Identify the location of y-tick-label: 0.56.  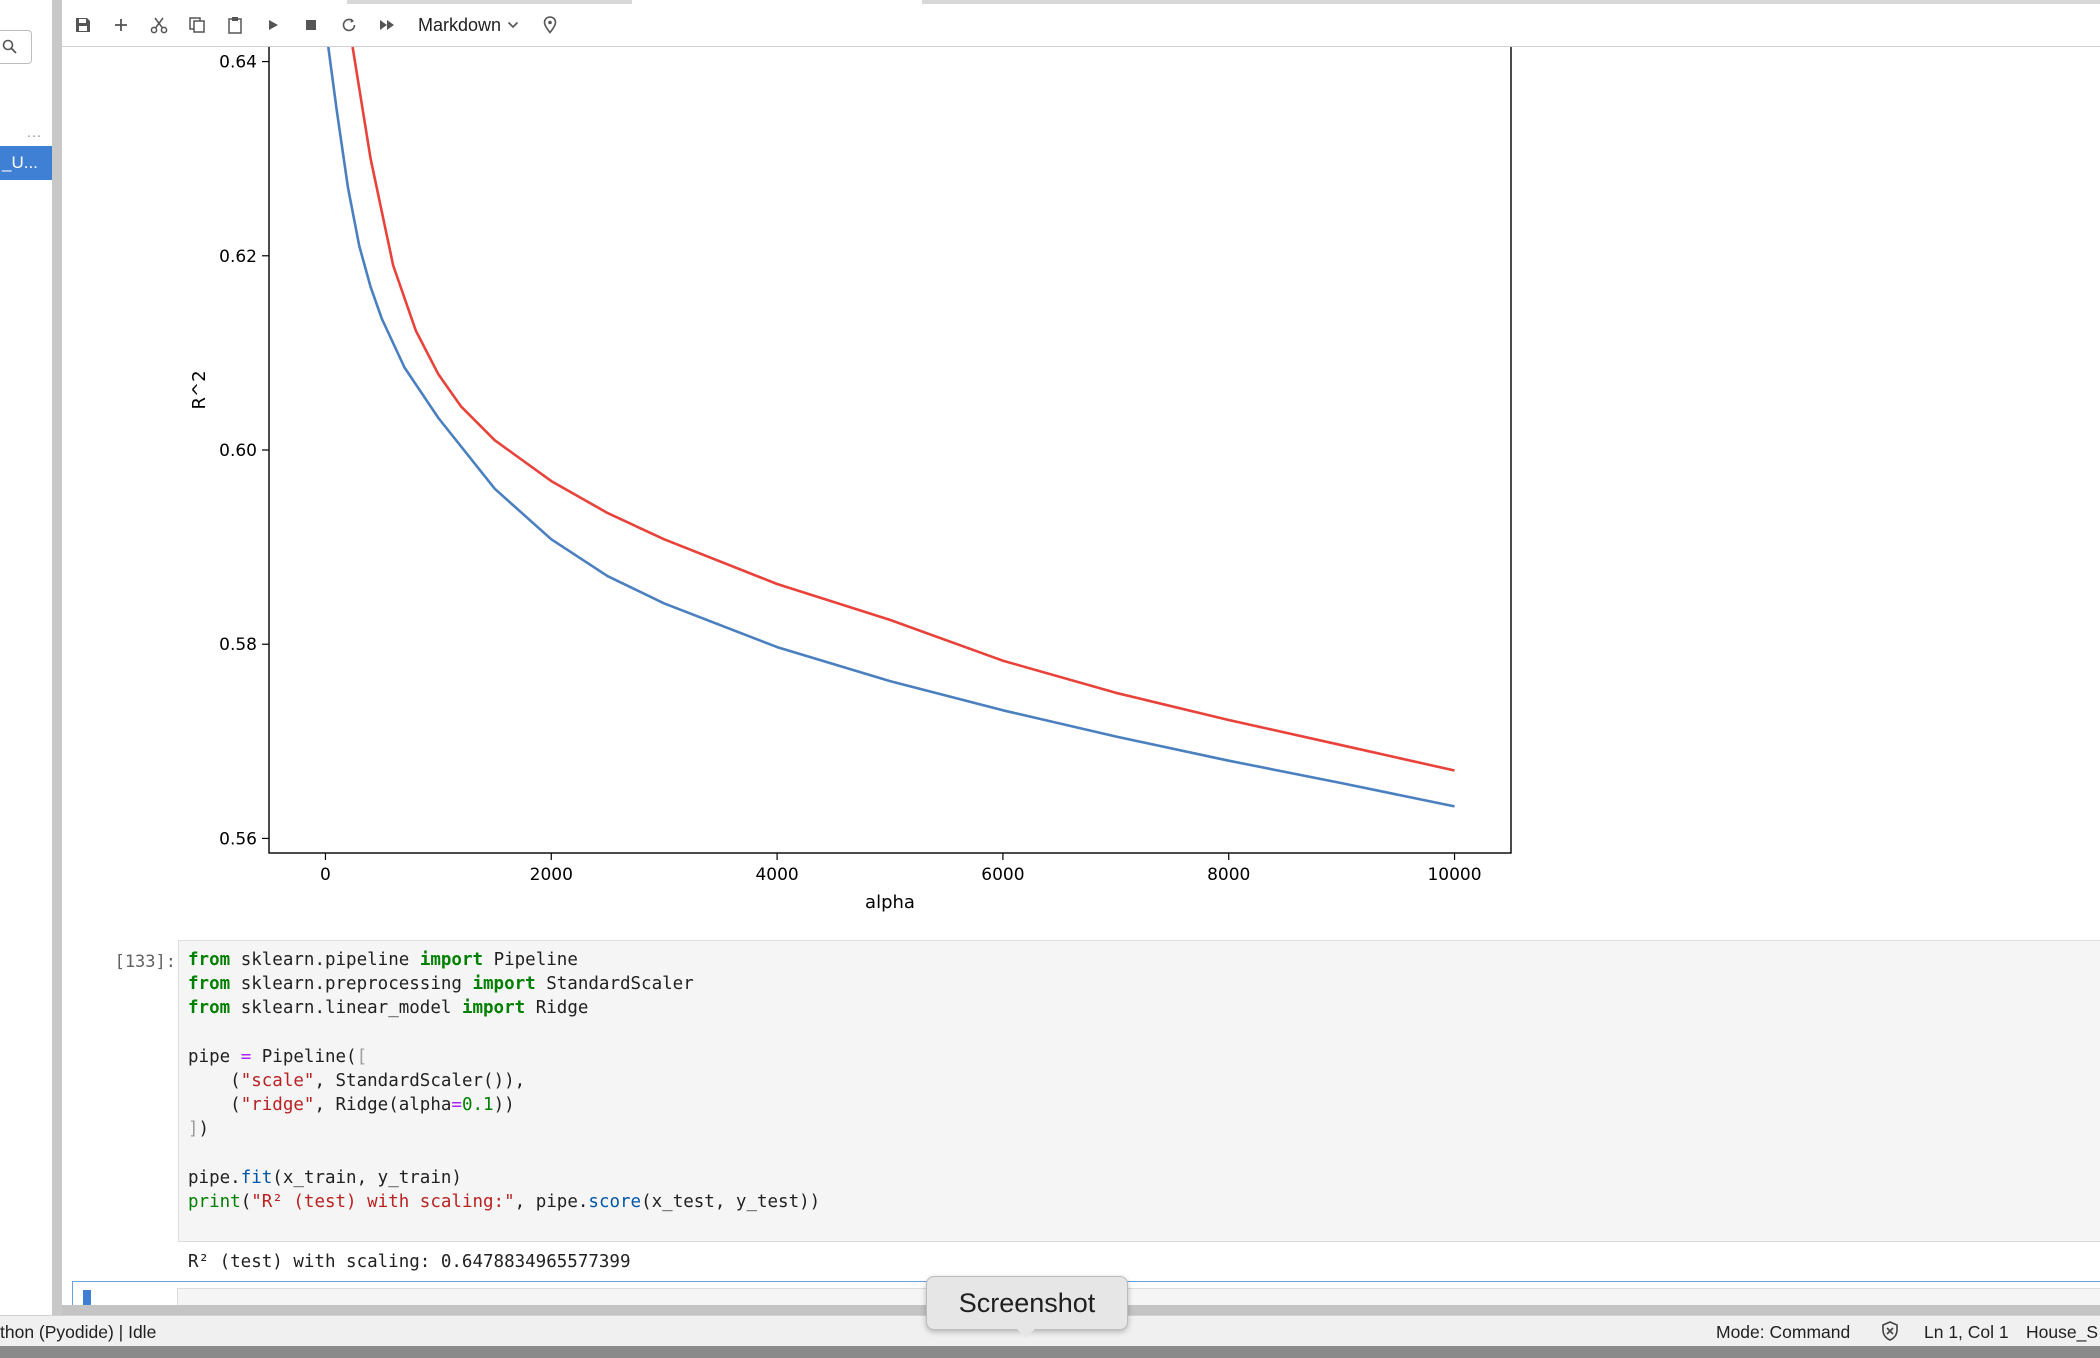
(238, 839).